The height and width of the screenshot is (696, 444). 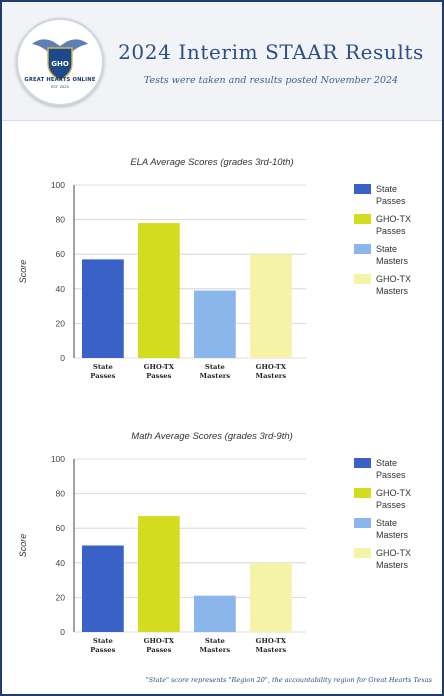 What do you see at coordinates (271, 52) in the screenshot?
I see `page-title: 2024 Interim STAAR Results` at bounding box center [271, 52].